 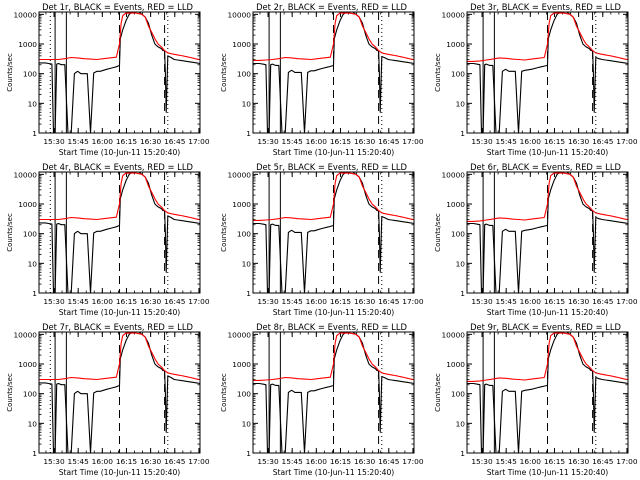 I want to click on panel-title: Det 1r, BLACK = Events, RED = LLD, so click(x=117, y=7).